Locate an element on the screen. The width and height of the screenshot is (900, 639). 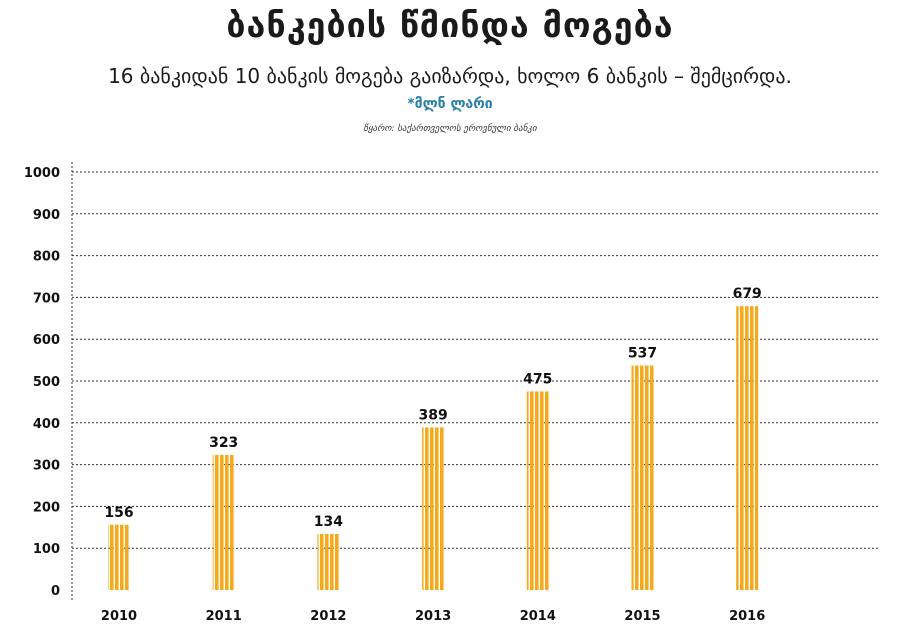
x-tick-label: 2010 is located at coordinates (119, 616).